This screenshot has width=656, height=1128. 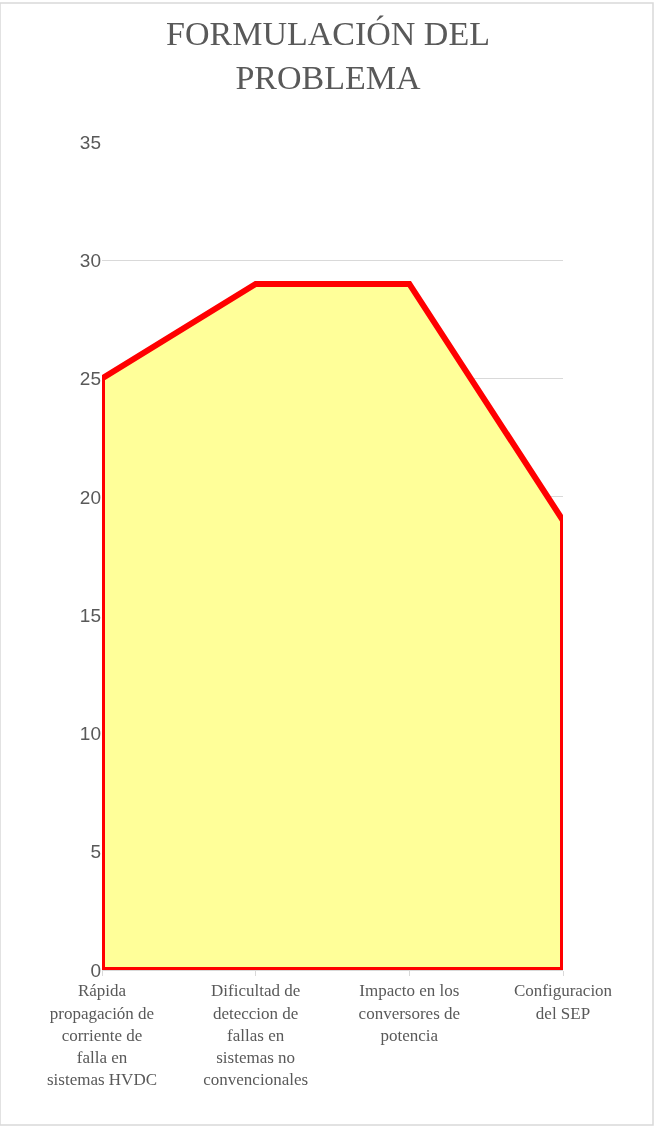 I want to click on chart-title: FORMULACIÓN DEL PROBLEMA, so click(x=328, y=56).